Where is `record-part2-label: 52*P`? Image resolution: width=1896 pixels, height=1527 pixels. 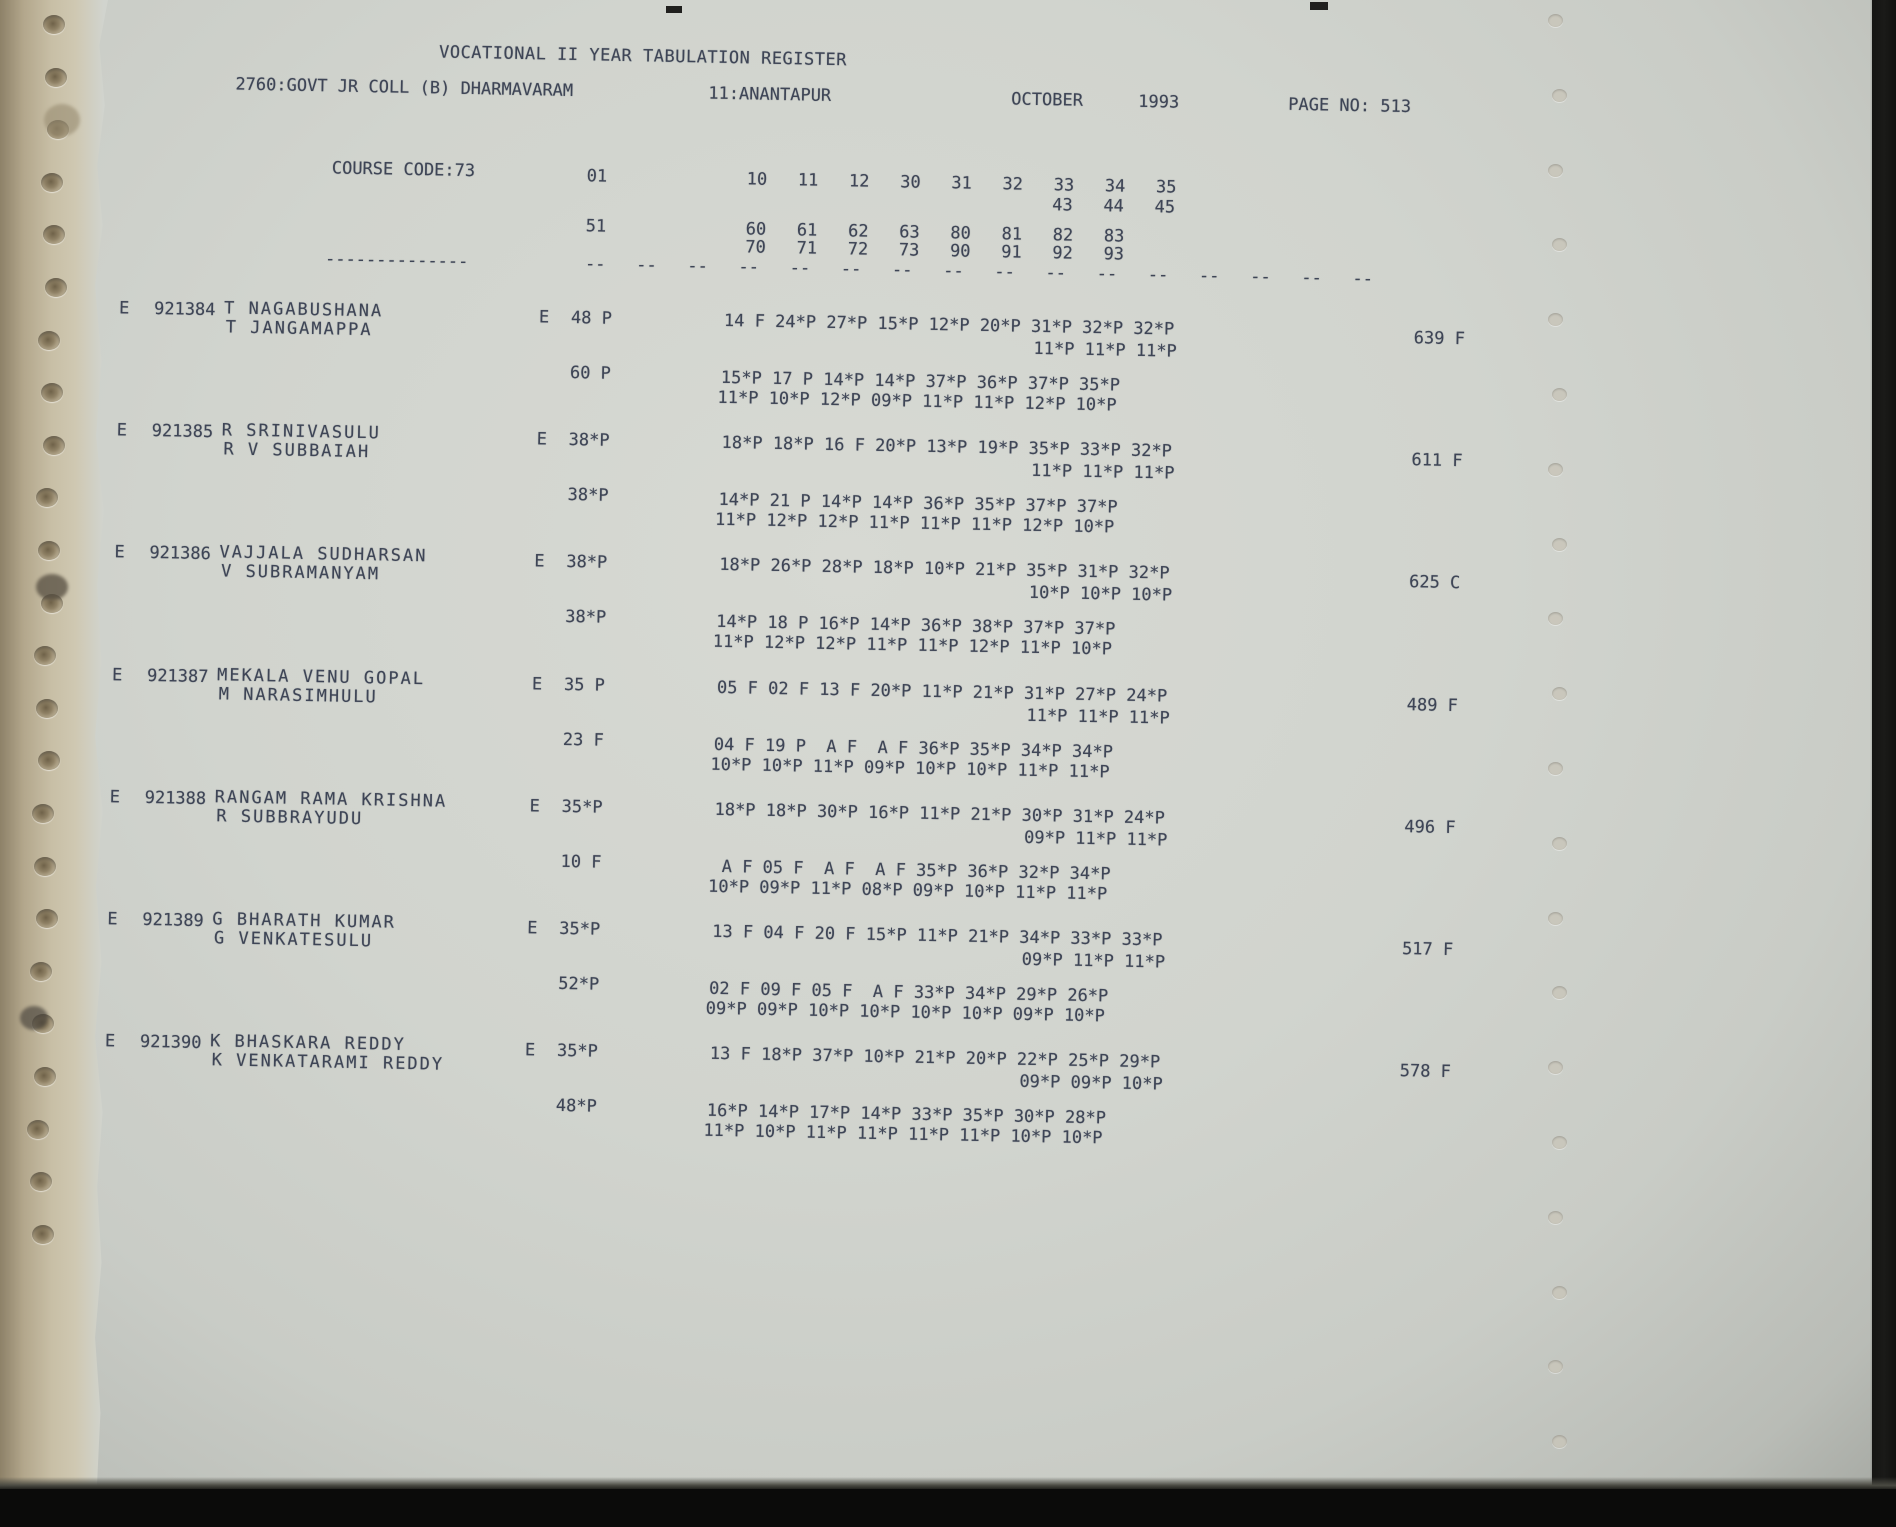 record-part2-label: 52*P is located at coordinates (579, 984).